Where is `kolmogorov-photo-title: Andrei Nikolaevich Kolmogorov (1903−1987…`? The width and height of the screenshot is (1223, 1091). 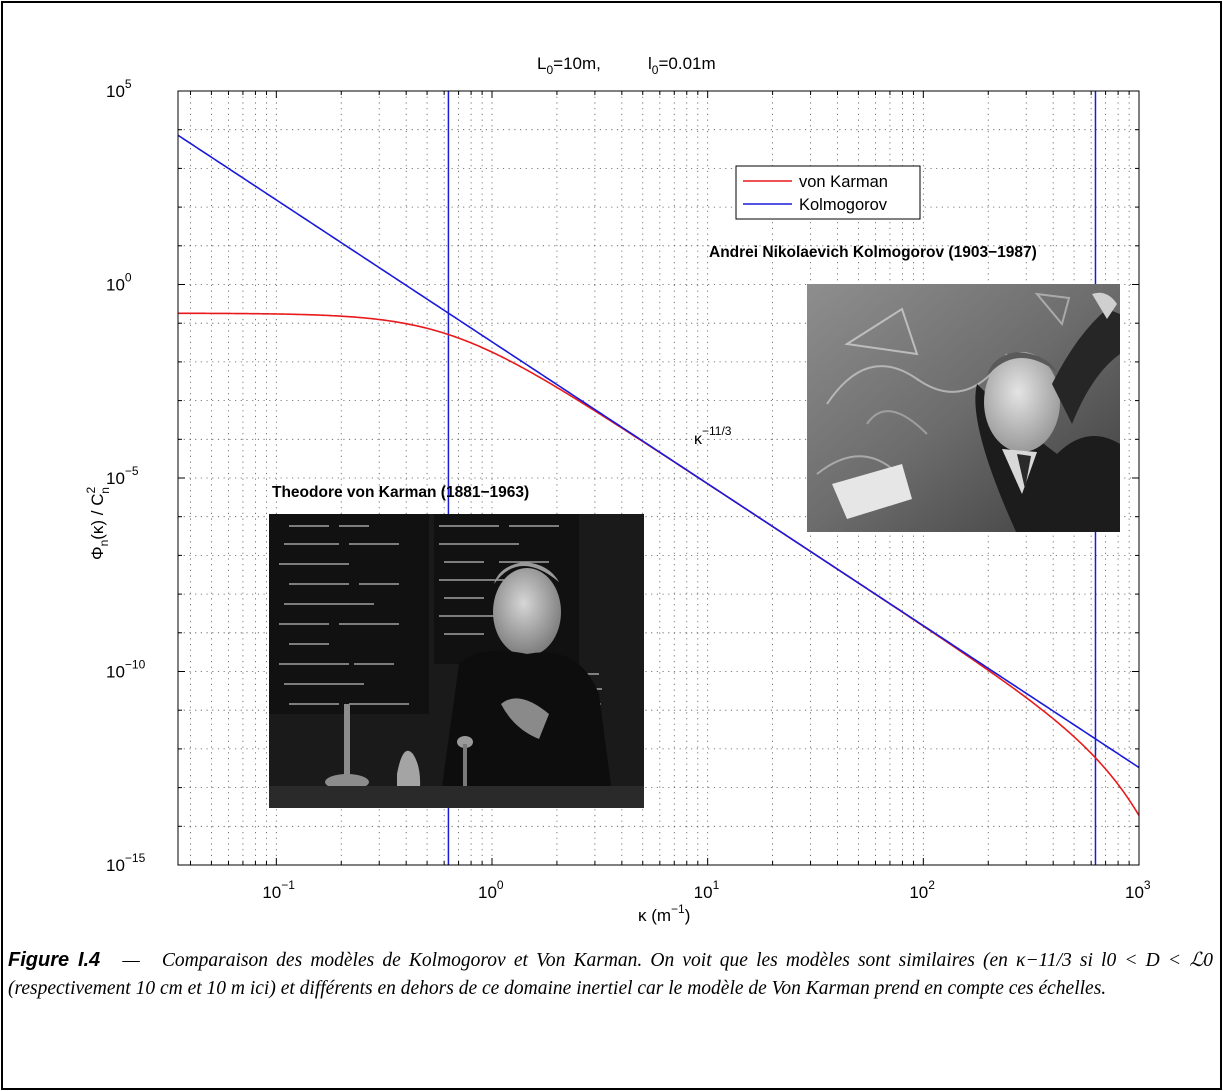
kolmogorov-photo-title: Andrei Nikolaevich Kolmogorov (1903−1987… is located at coordinates (873, 252).